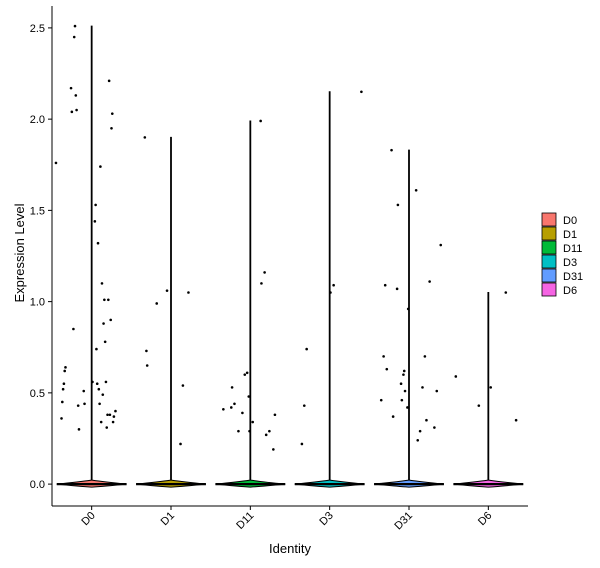 The image size is (600, 568). I want to click on y-tick-label: 0.0, so click(37, 485).